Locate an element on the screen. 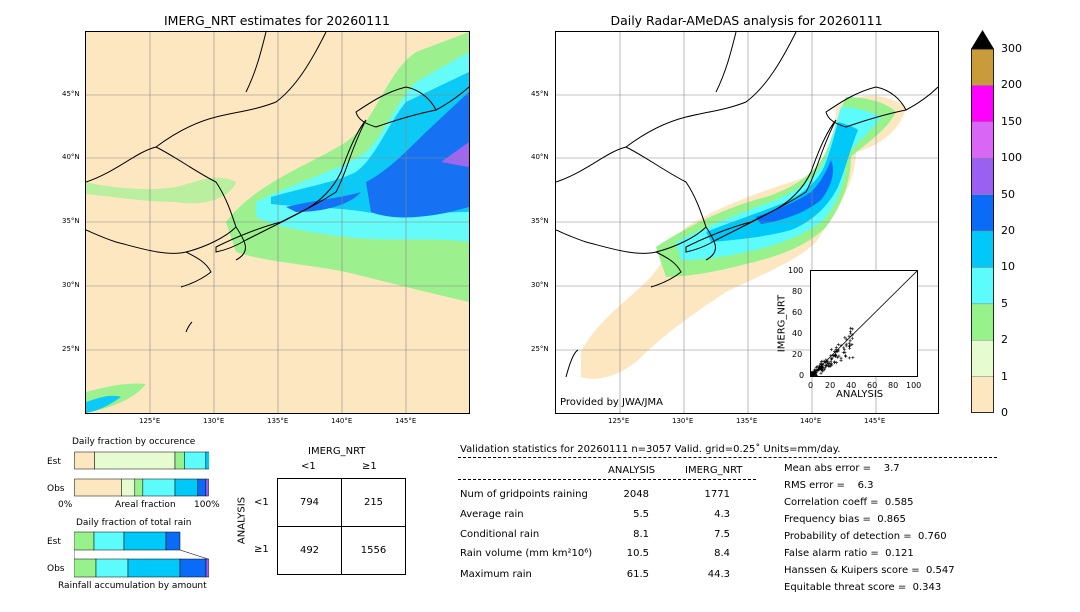 This screenshot has height=612, width=1080. score-corr: Correlation coeff = 0.585 is located at coordinates (849, 502).